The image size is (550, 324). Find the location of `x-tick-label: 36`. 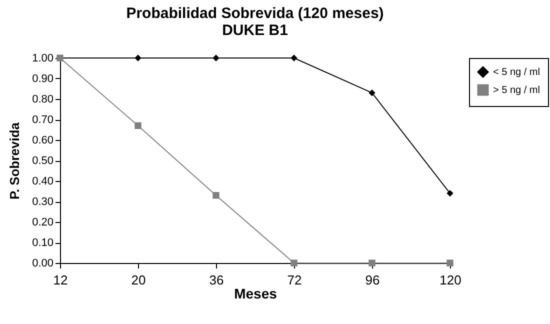

x-tick-label: 36 is located at coordinates (216, 280).